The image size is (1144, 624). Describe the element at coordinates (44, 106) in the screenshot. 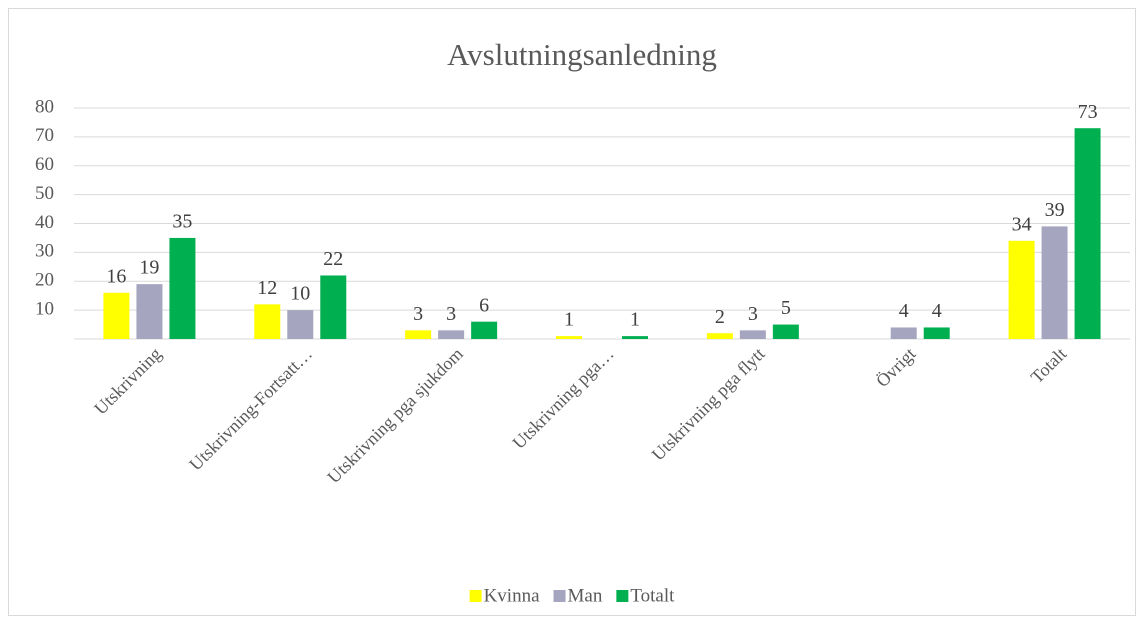

I see `y-tick-label: 80` at that location.